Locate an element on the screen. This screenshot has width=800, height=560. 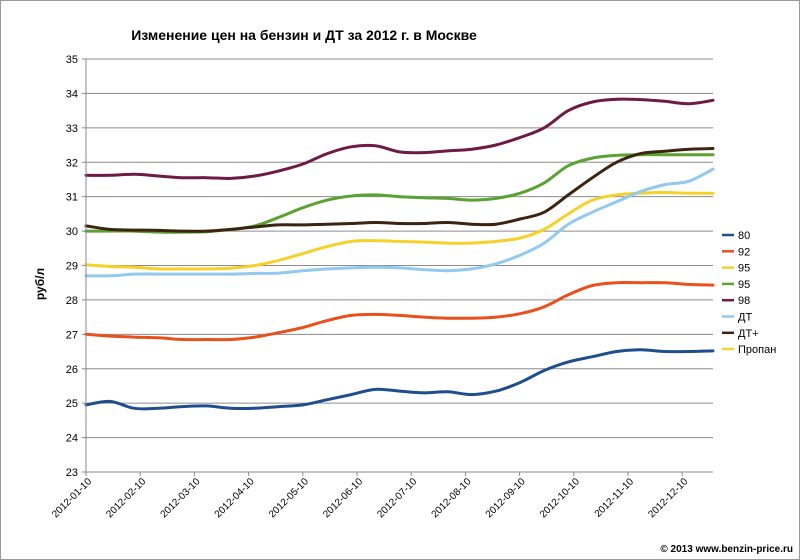
x-tick-label: 2012-06-10 is located at coordinates (343, 498).